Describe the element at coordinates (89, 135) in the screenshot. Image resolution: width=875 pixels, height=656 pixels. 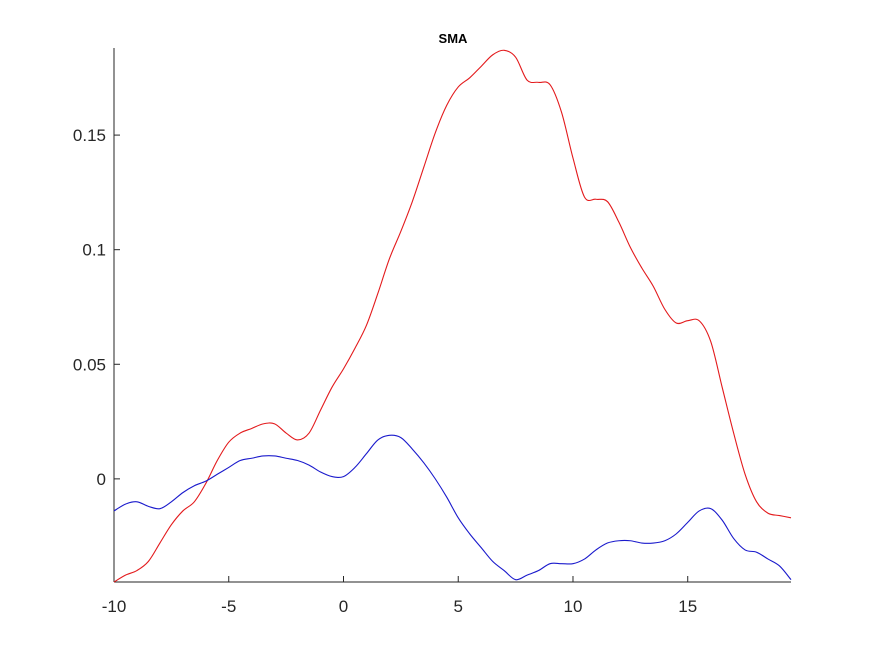
I see `y-tick-label: 0.15` at that location.